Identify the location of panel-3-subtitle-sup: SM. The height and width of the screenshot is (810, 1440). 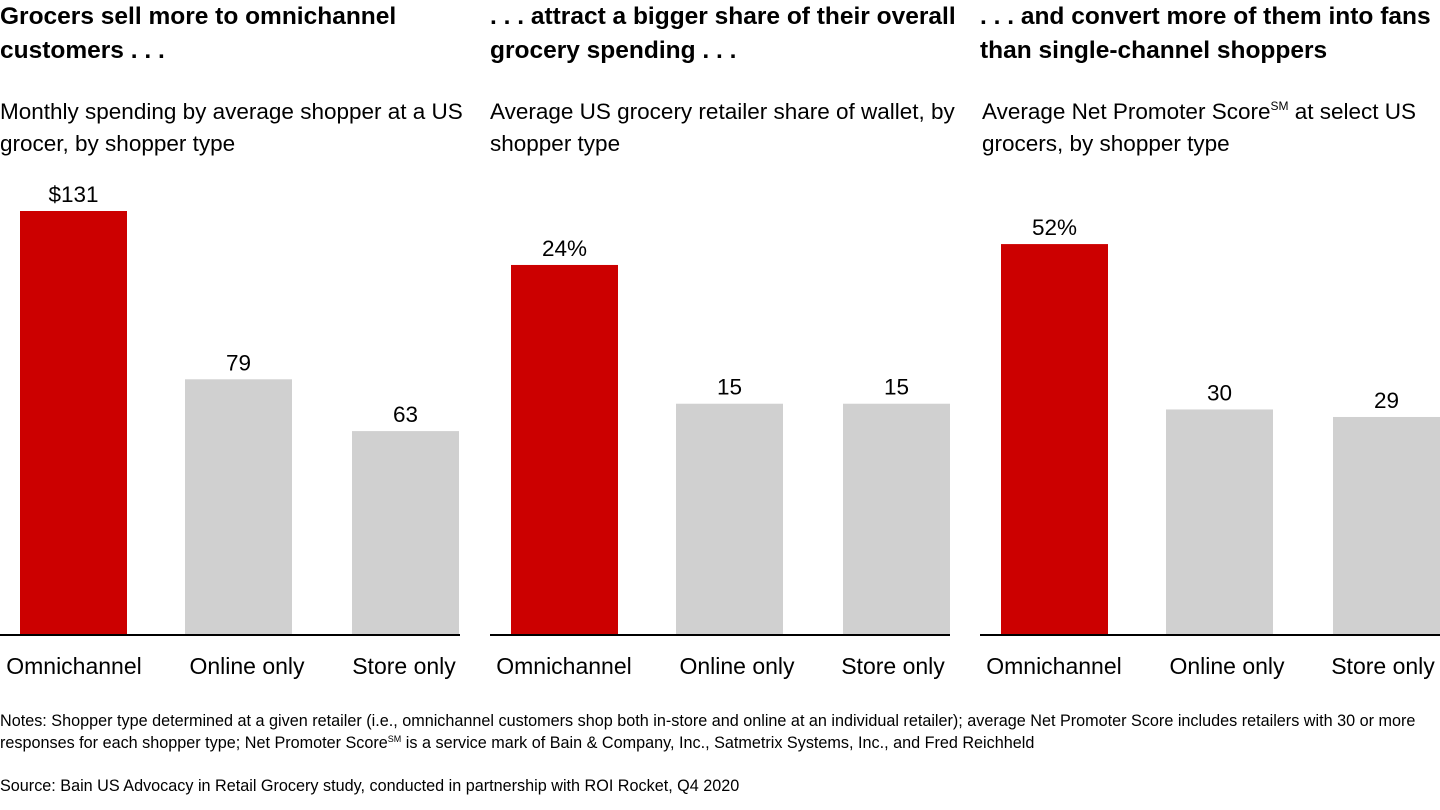
(1279, 106).